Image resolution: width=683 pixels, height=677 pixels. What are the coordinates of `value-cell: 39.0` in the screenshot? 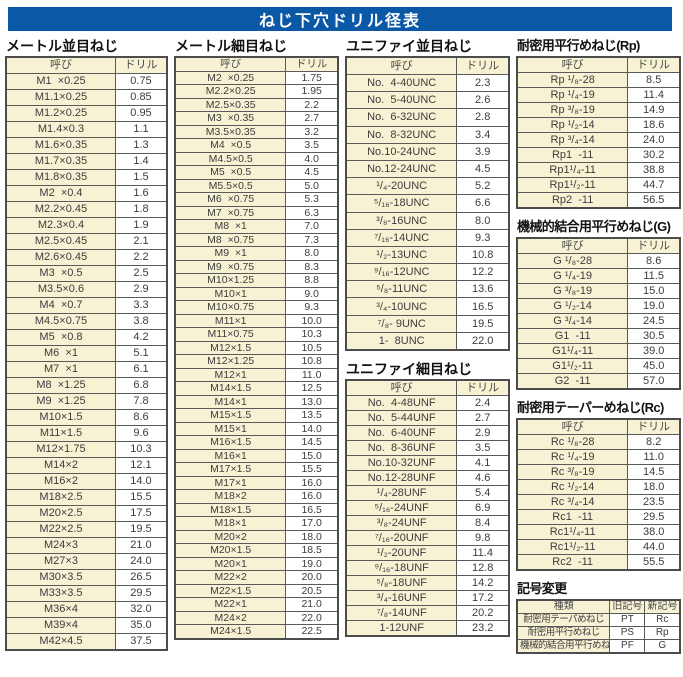 It's located at (654, 351).